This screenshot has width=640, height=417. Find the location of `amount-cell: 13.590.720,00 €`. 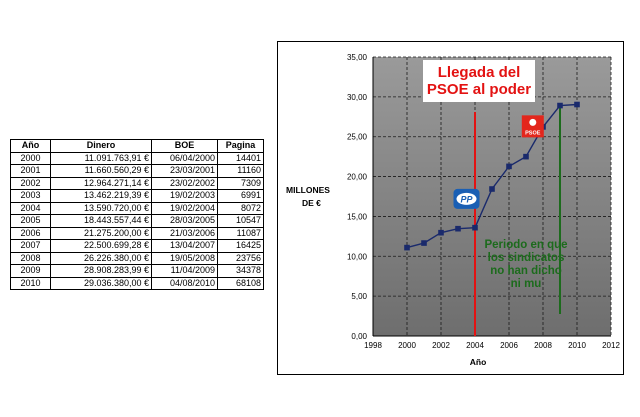

amount-cell: 13.590.720,00 € is located at coordinates (101, 208).